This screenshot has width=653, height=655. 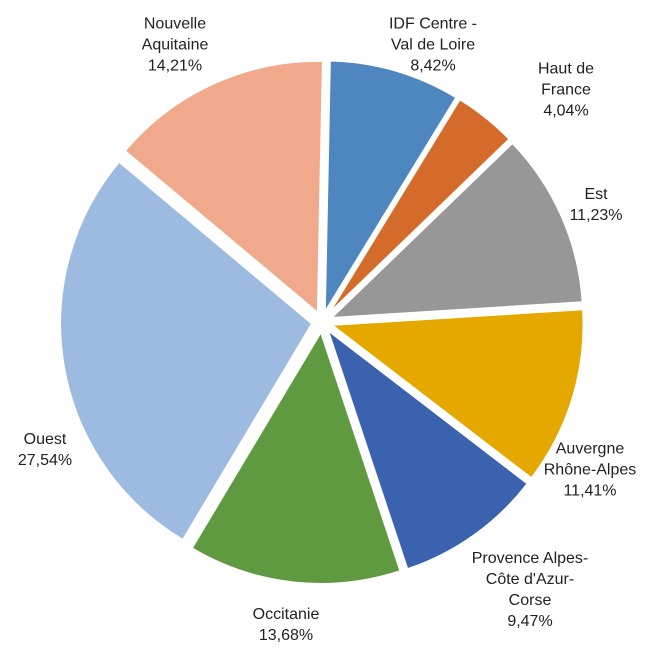 What do you see at coordinates (596, 194) in the screenshot?
I see `category-label: Est` at bounding box center [596, 194].